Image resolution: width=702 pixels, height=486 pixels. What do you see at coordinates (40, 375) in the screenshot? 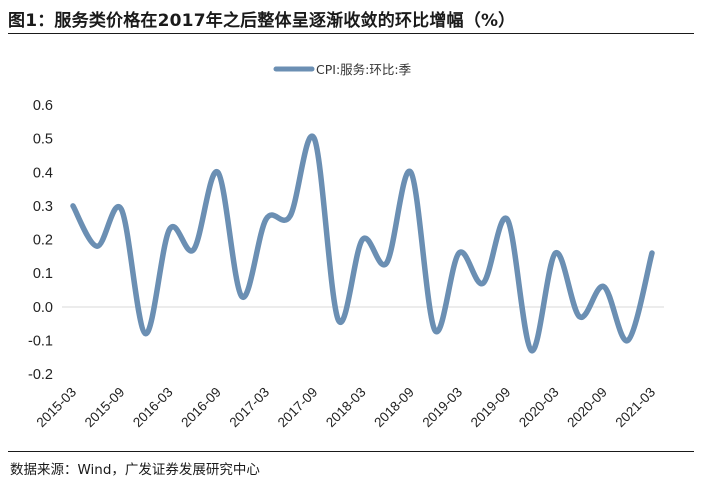
I see `y-tick-label: -0.2` at bounding box center [40, 375].